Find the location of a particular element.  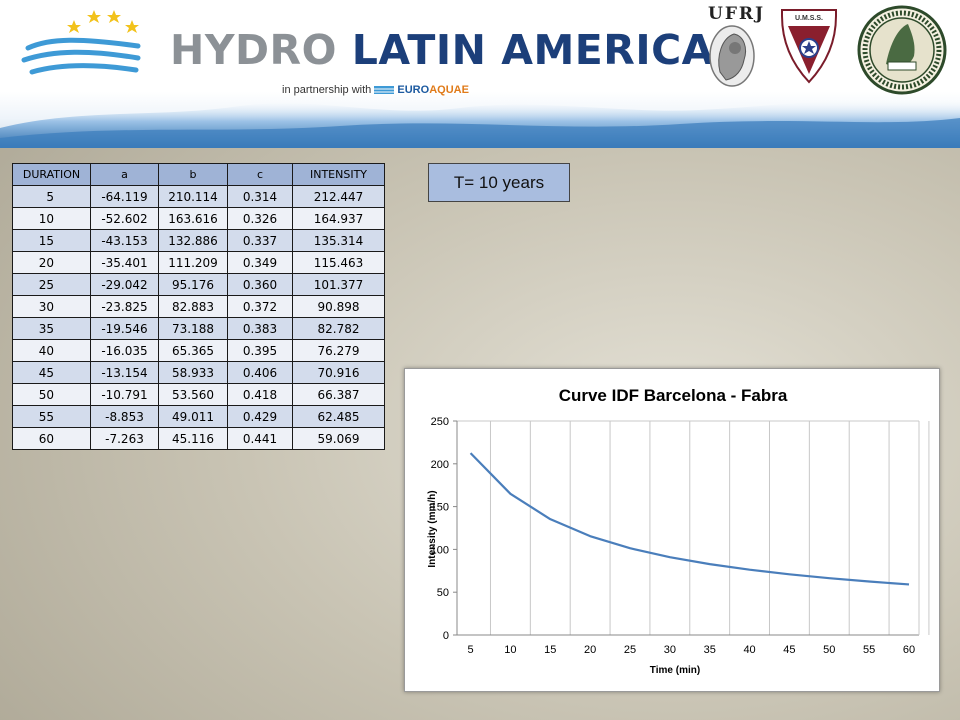

table-cell-duration: 60 is located at coordinates (51, 438).